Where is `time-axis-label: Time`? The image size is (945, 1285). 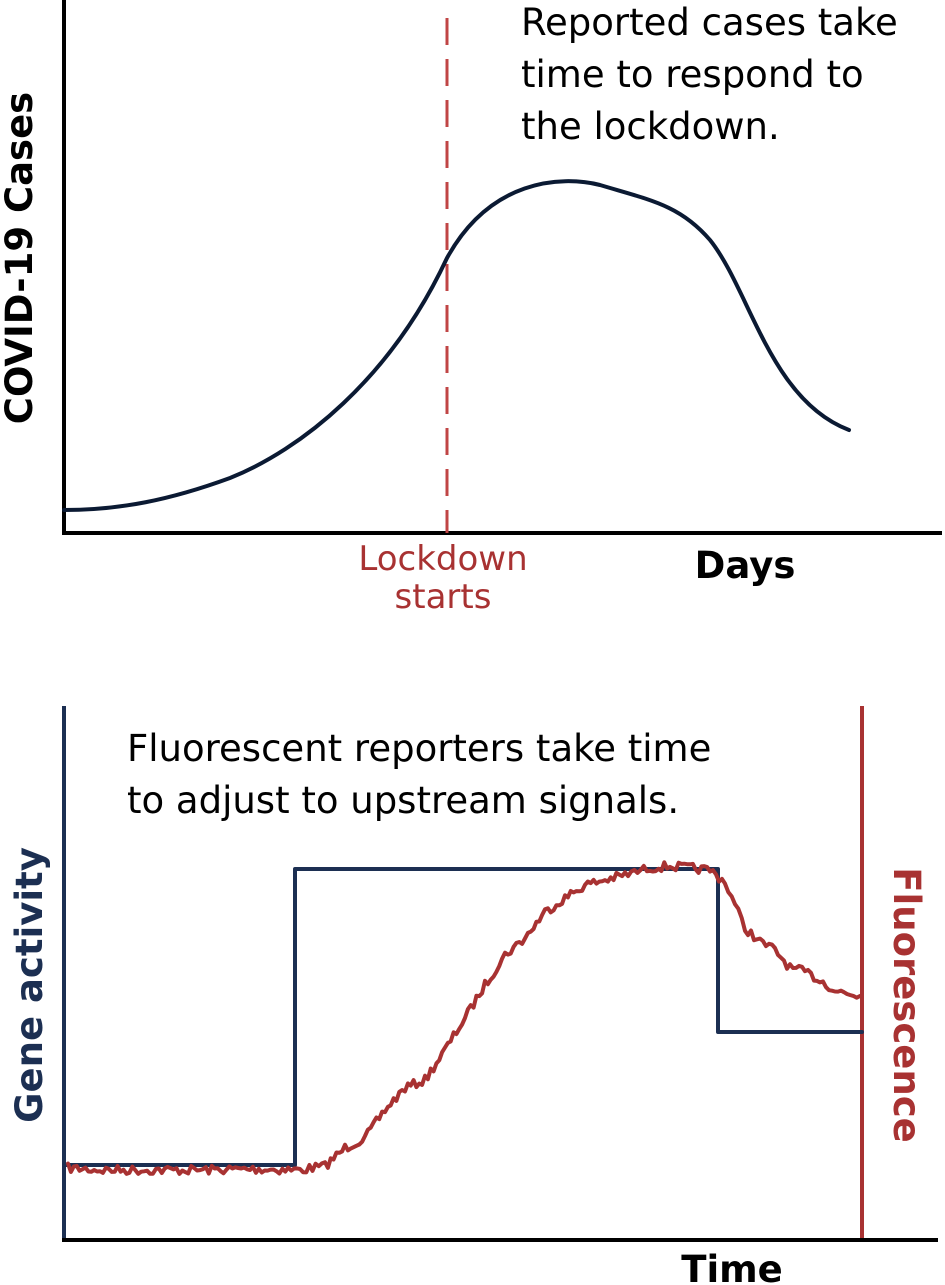
time-axis-label: Time is located at coordinates (732, 1266).